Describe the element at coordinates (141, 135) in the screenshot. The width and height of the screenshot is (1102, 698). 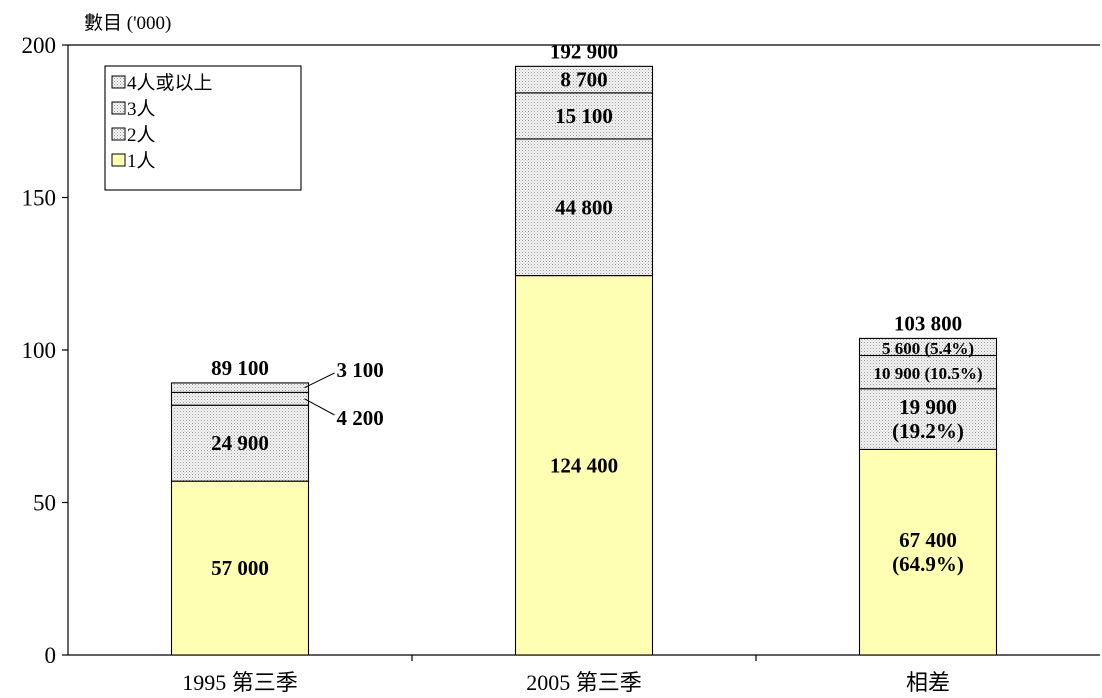
I see `legend-label: 2人` at that location.